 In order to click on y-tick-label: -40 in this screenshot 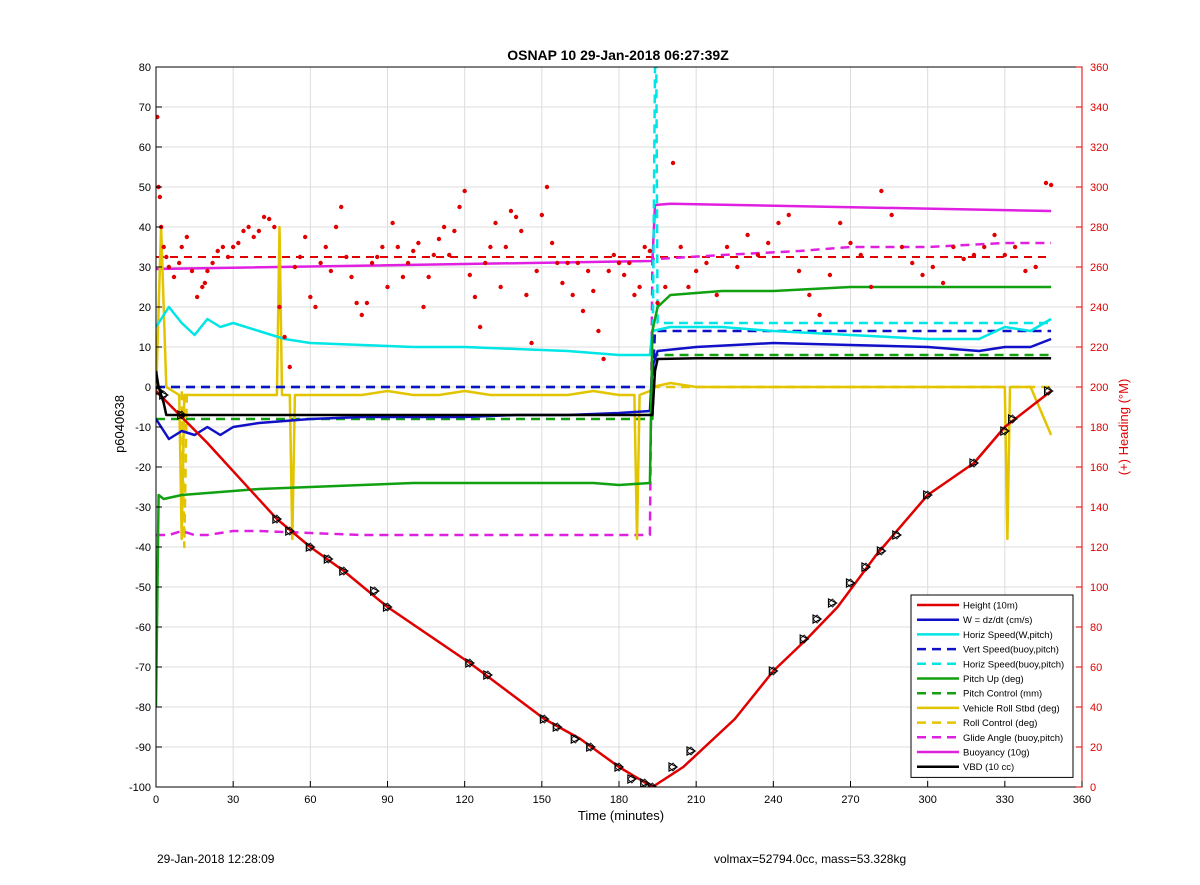, I will do `click(143, 548)`.